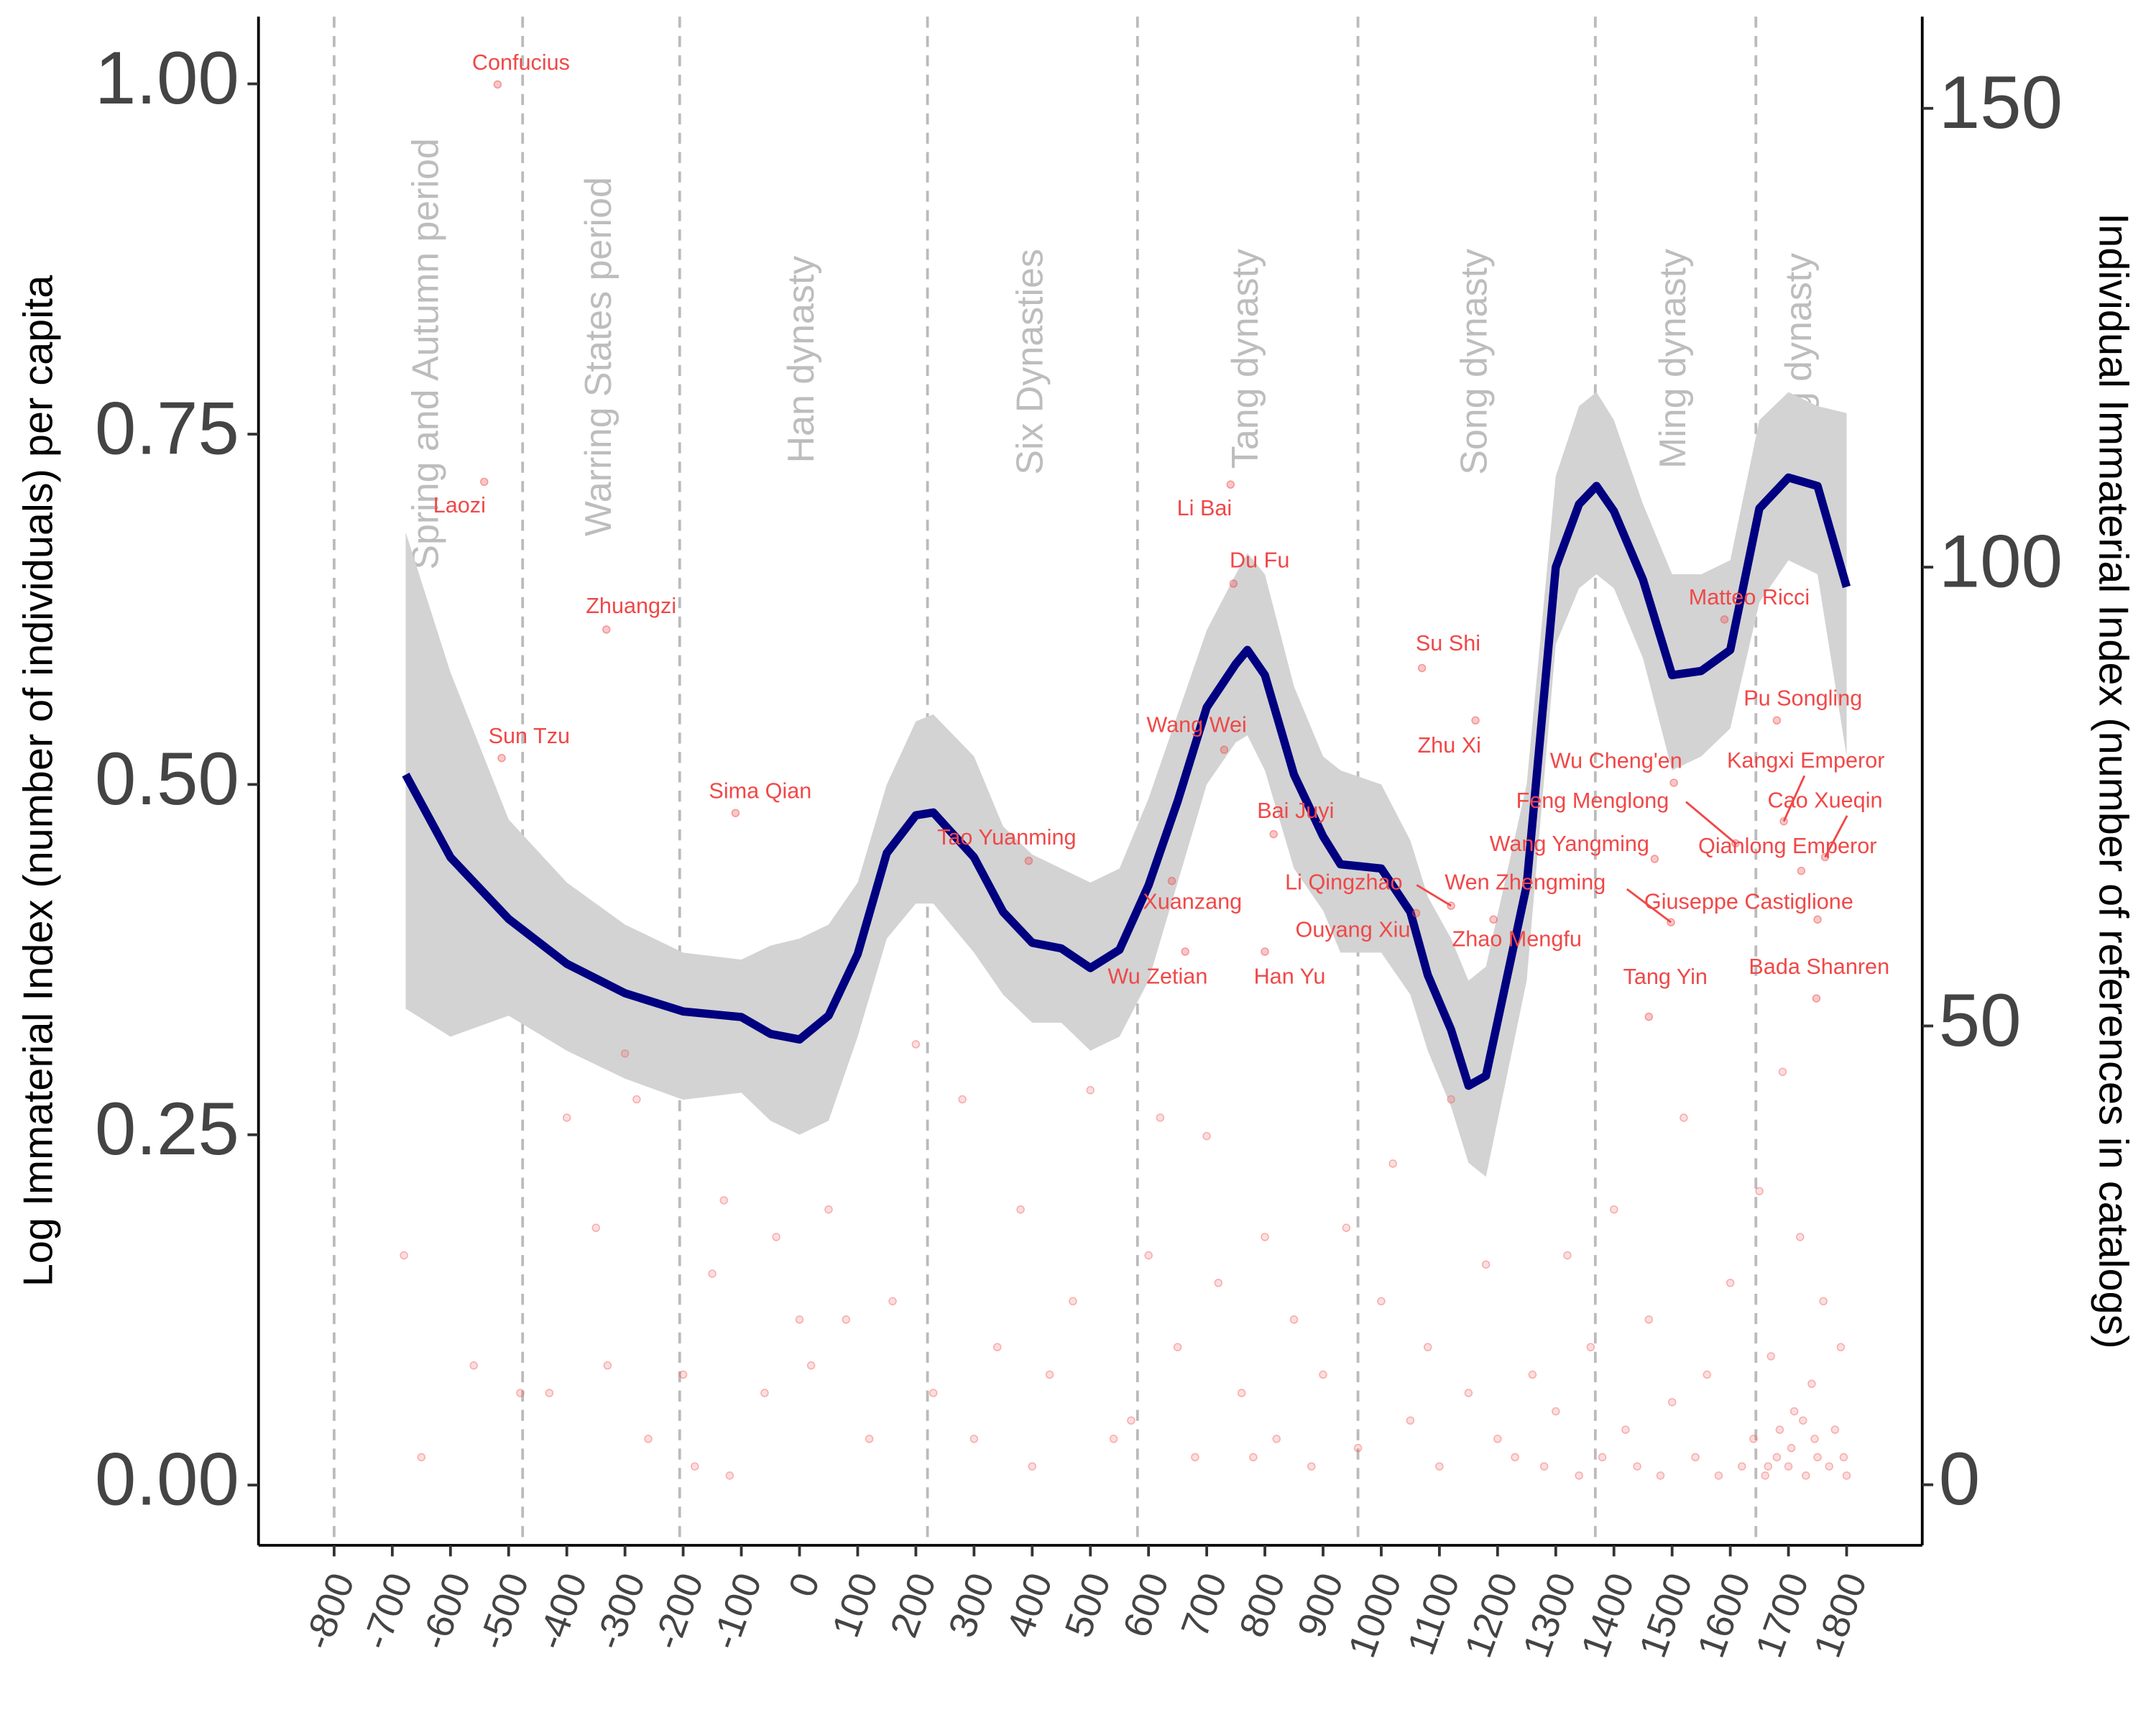  What do you see at coordinates (1296, 810) in the screenshot?
I see `person-label: Bai Juyi` at bounding box center [1296, 810].